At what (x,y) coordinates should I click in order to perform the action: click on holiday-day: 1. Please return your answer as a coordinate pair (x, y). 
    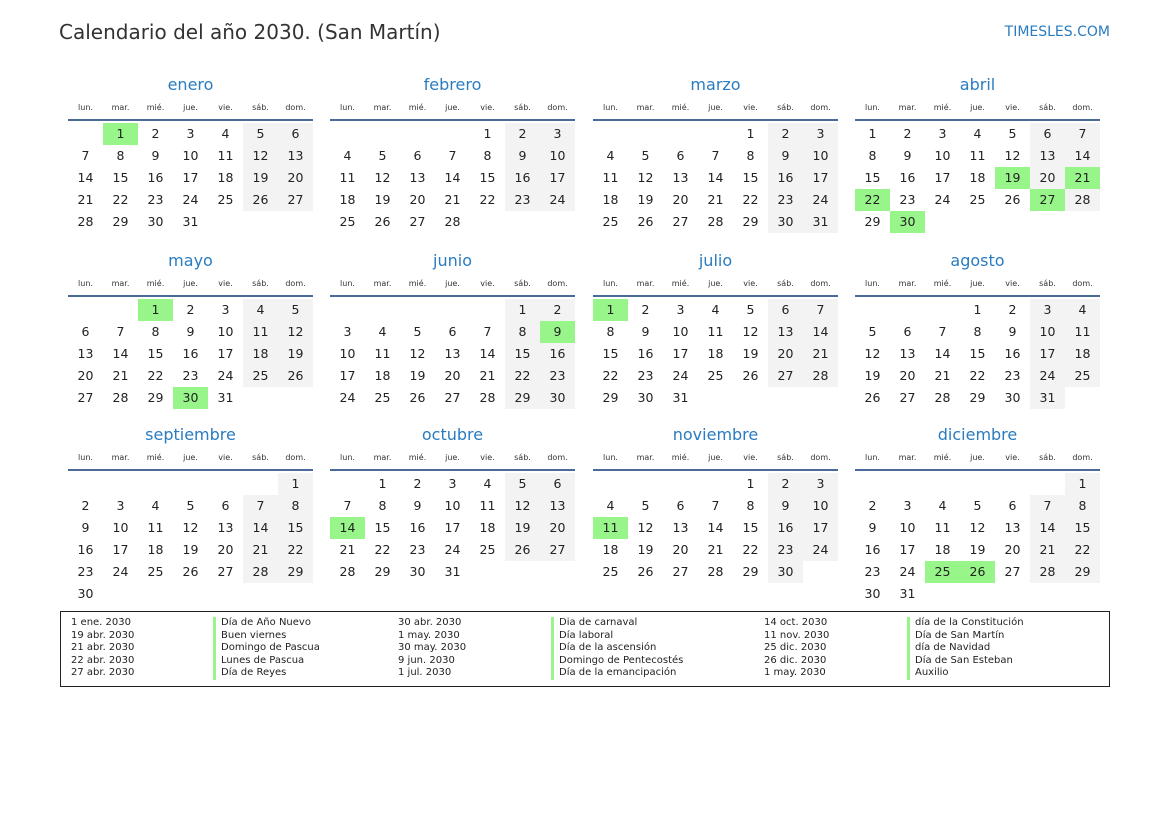
    Looking at the image, I should click on (610, 310).